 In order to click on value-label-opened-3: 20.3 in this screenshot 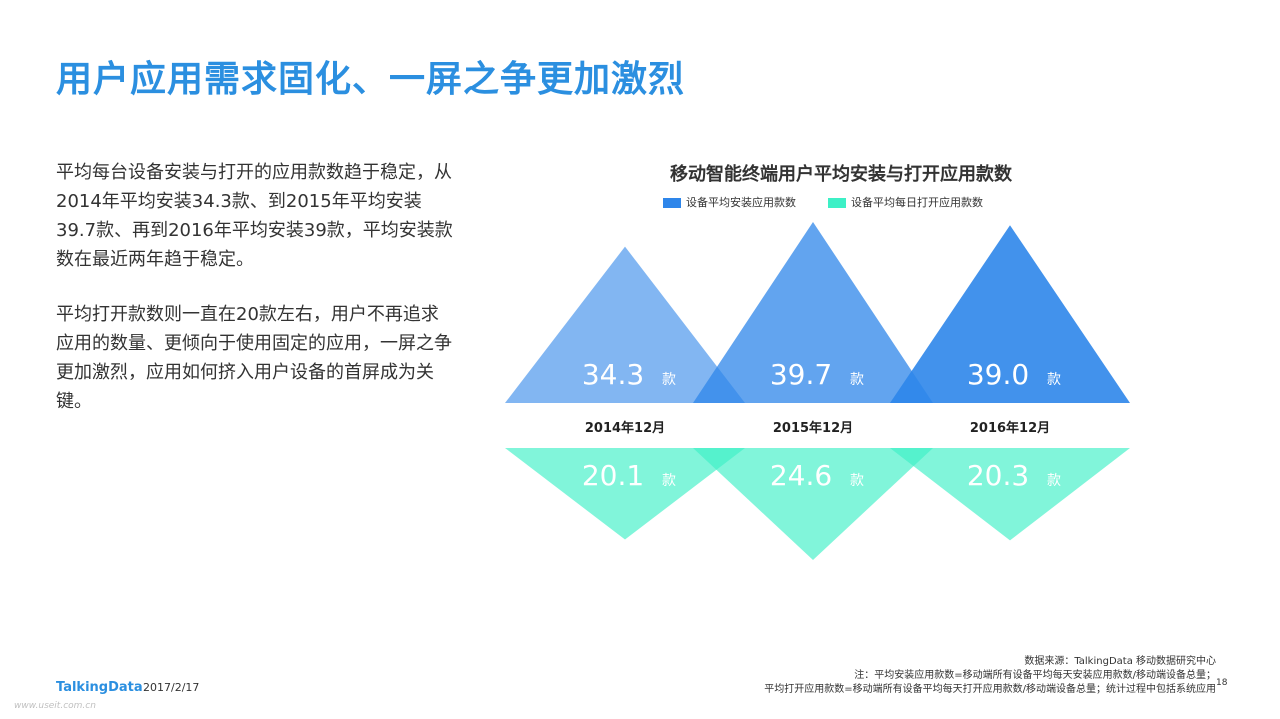, I will do `click(998, 475)`.